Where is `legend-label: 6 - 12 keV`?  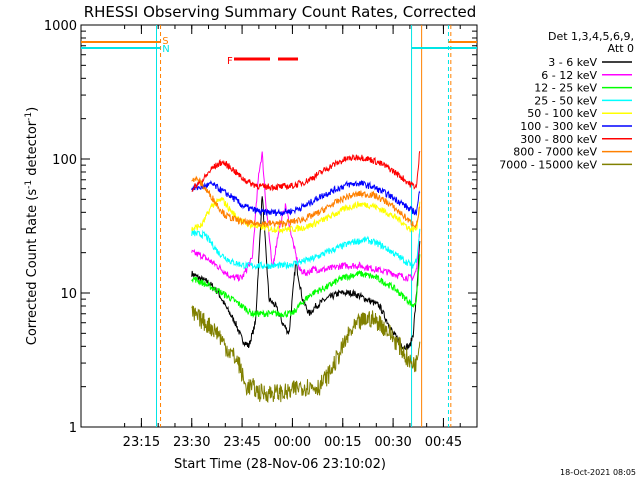 legend-label: 6 - 12 keV is located at coordinates (569, 75).